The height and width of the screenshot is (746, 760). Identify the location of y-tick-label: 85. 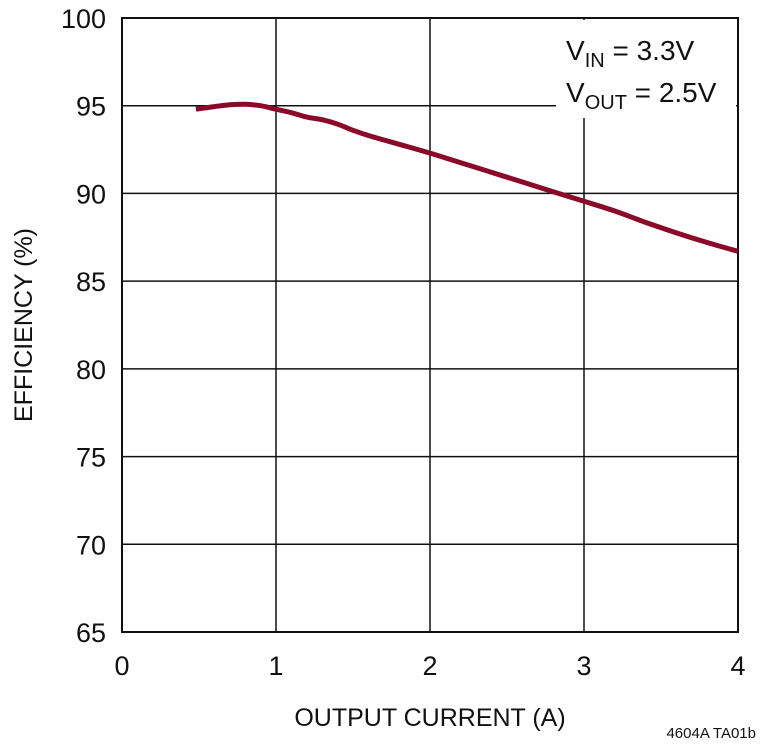
(91, 282).